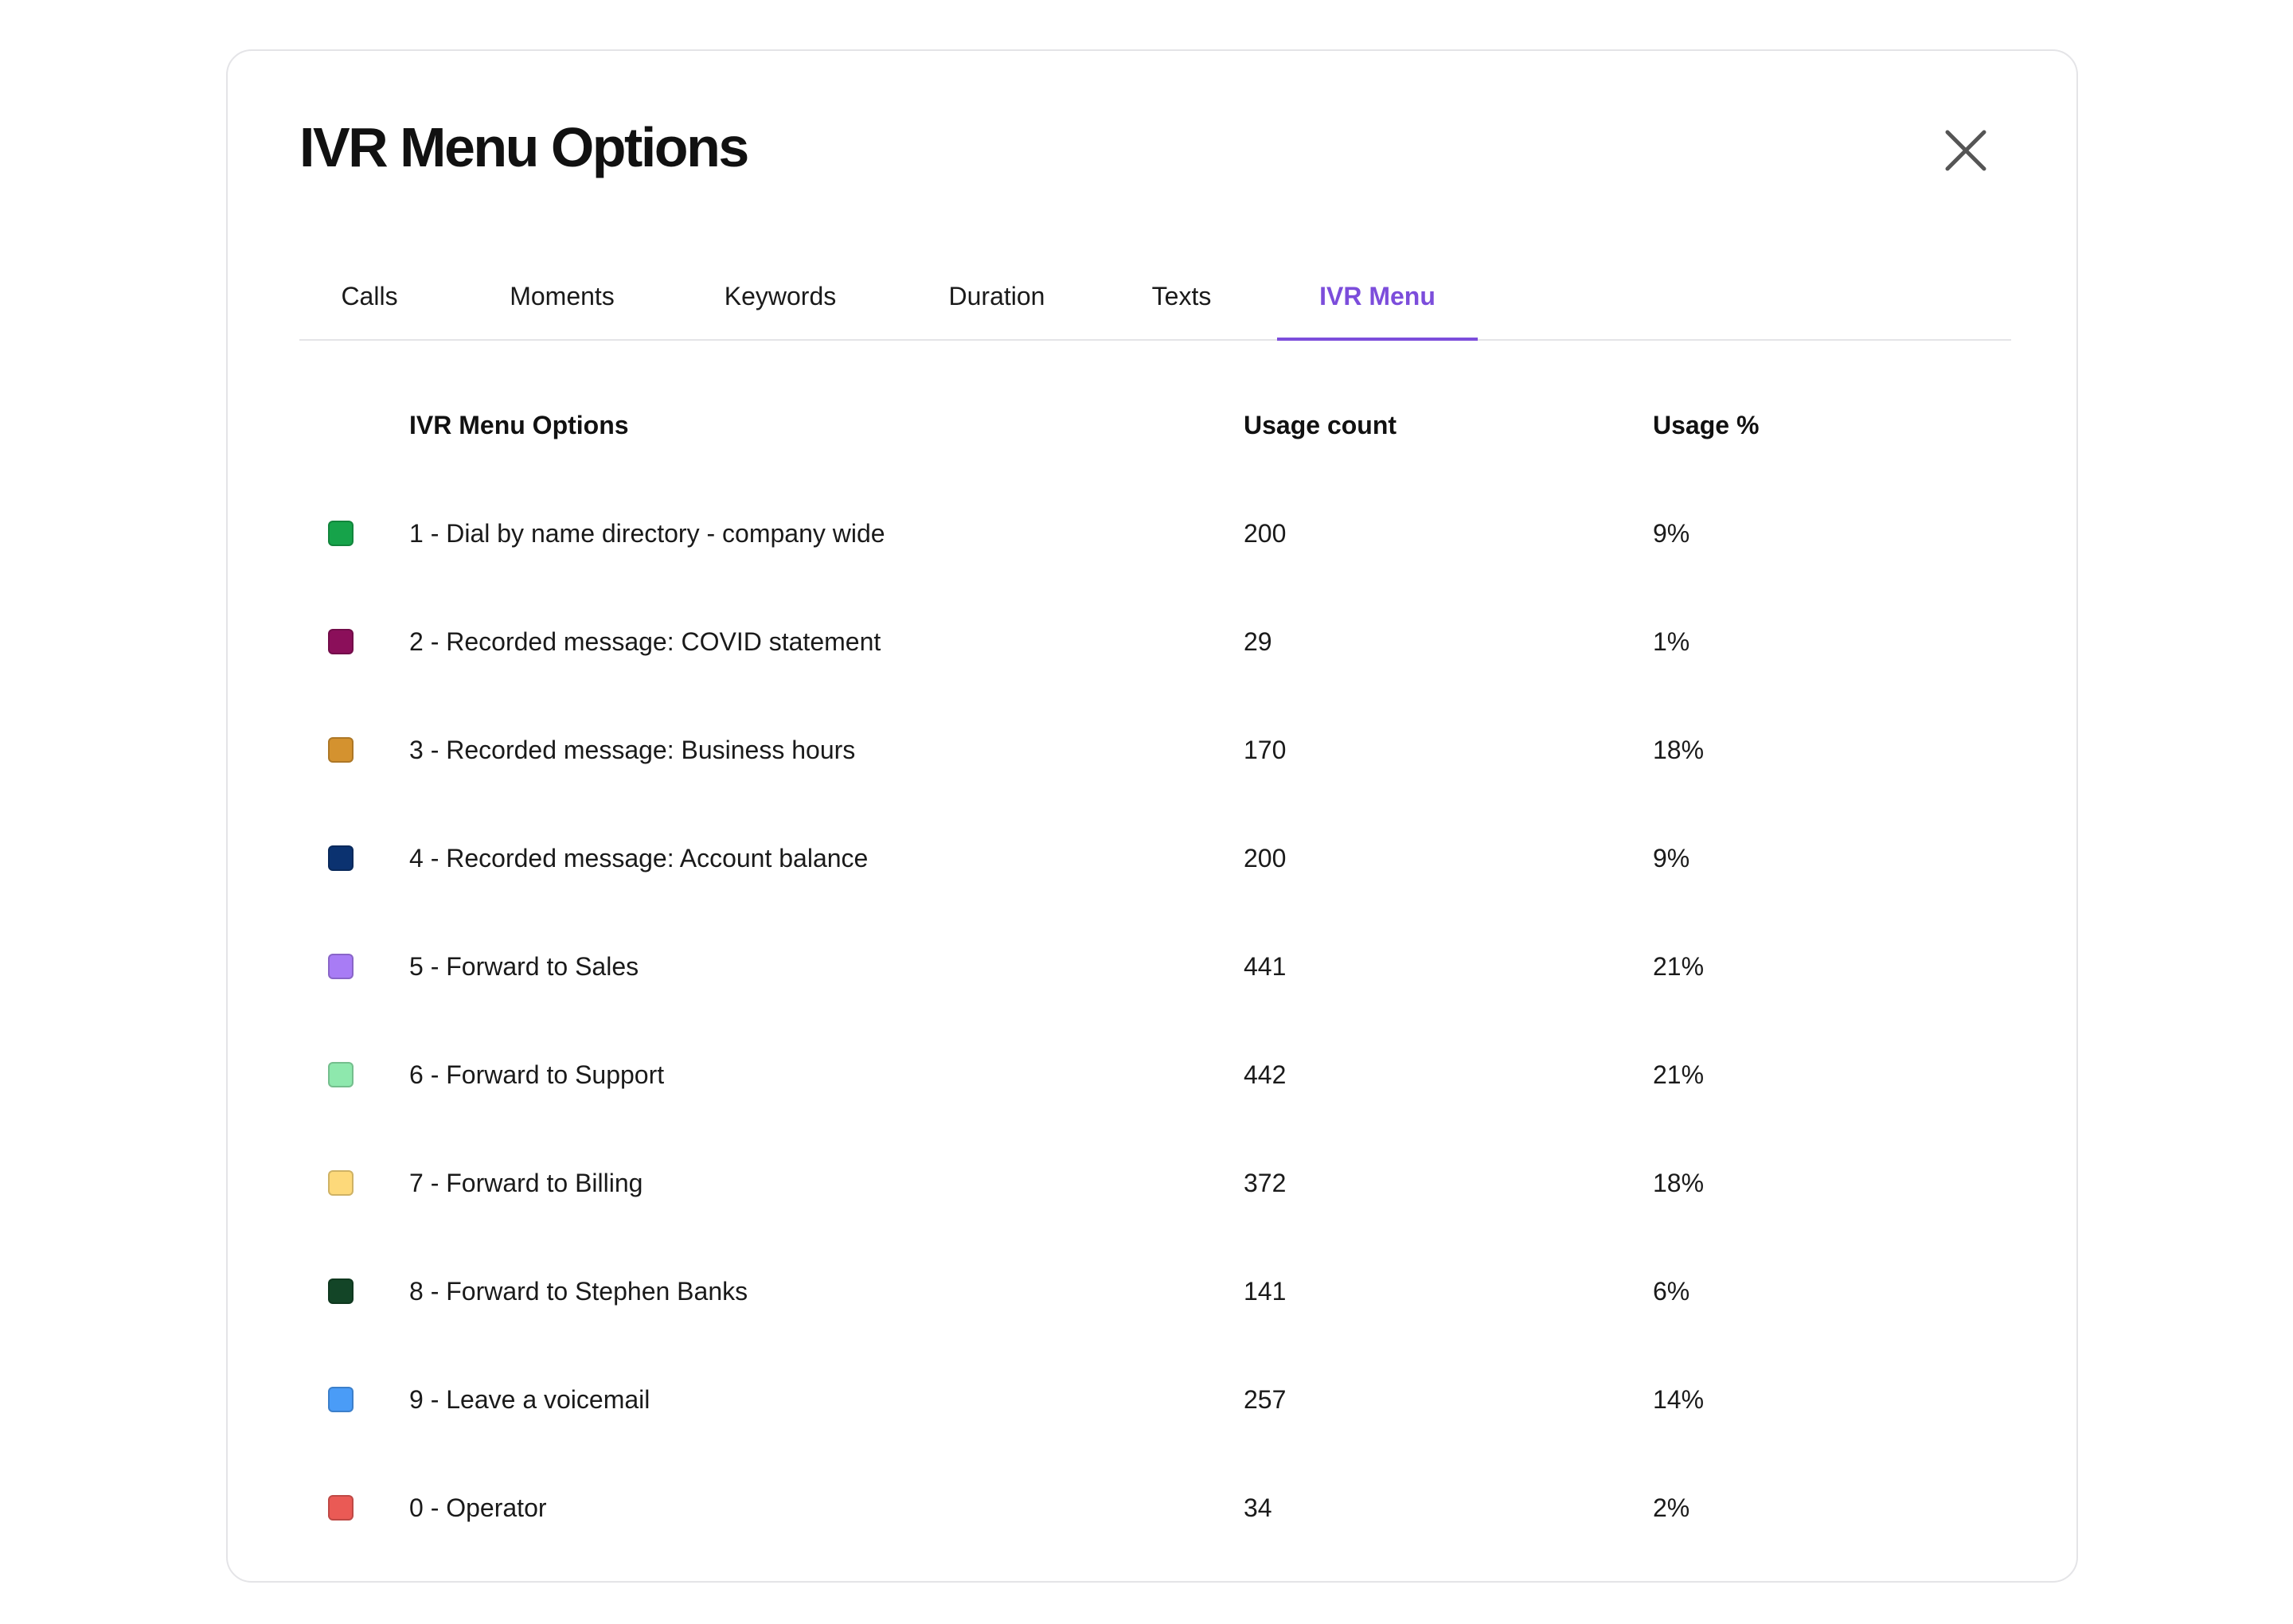 The width and height of the screenshot is (2293, 1624). I want to click on option-label: 7 - Forward to Billing, so click(526, 1183).